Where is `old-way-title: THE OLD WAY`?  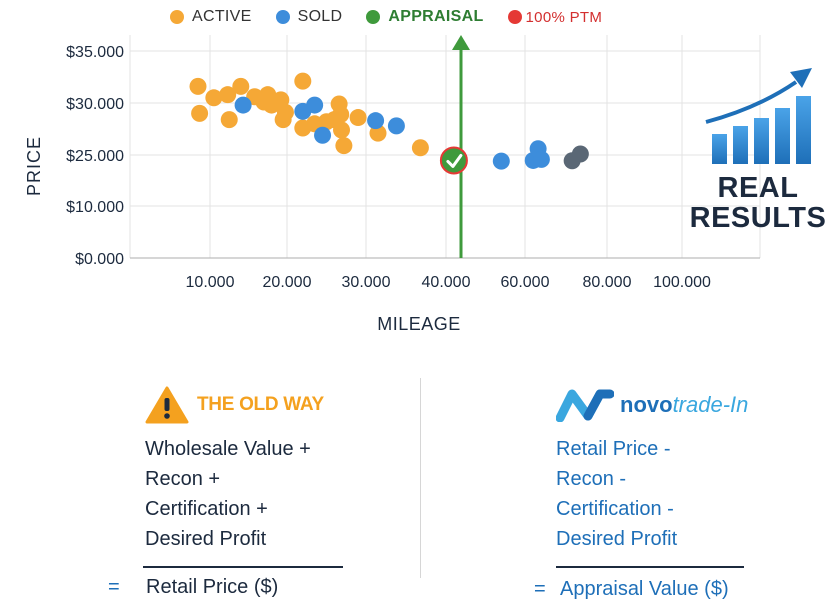 old-way-title: THE OLD WAY is located at coordinates (260, 404).